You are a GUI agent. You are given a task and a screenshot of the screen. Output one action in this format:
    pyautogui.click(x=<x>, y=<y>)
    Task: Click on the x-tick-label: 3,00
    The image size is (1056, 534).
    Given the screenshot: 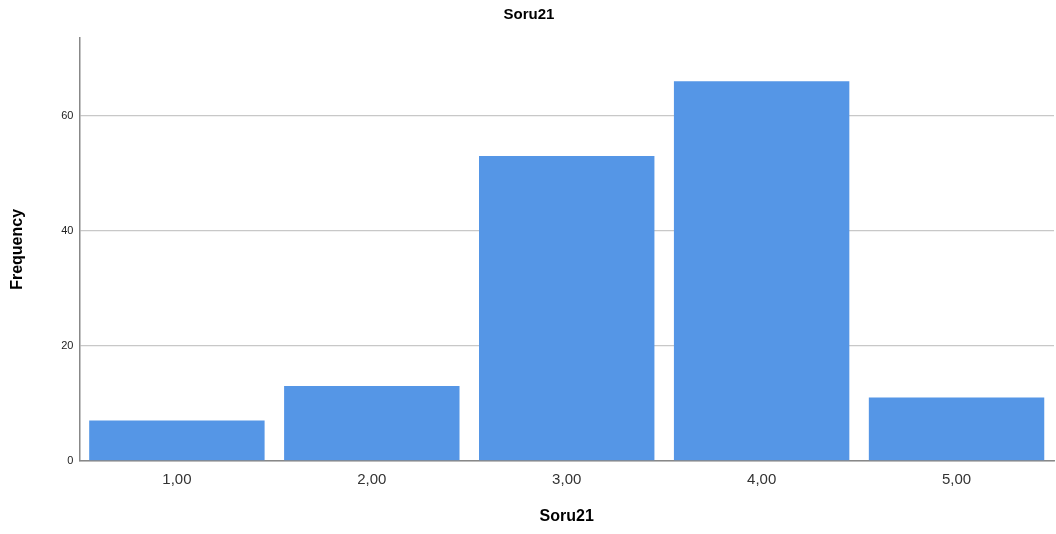 What is the action you would take?
    pyautogui.click(x=567, y=478)
    